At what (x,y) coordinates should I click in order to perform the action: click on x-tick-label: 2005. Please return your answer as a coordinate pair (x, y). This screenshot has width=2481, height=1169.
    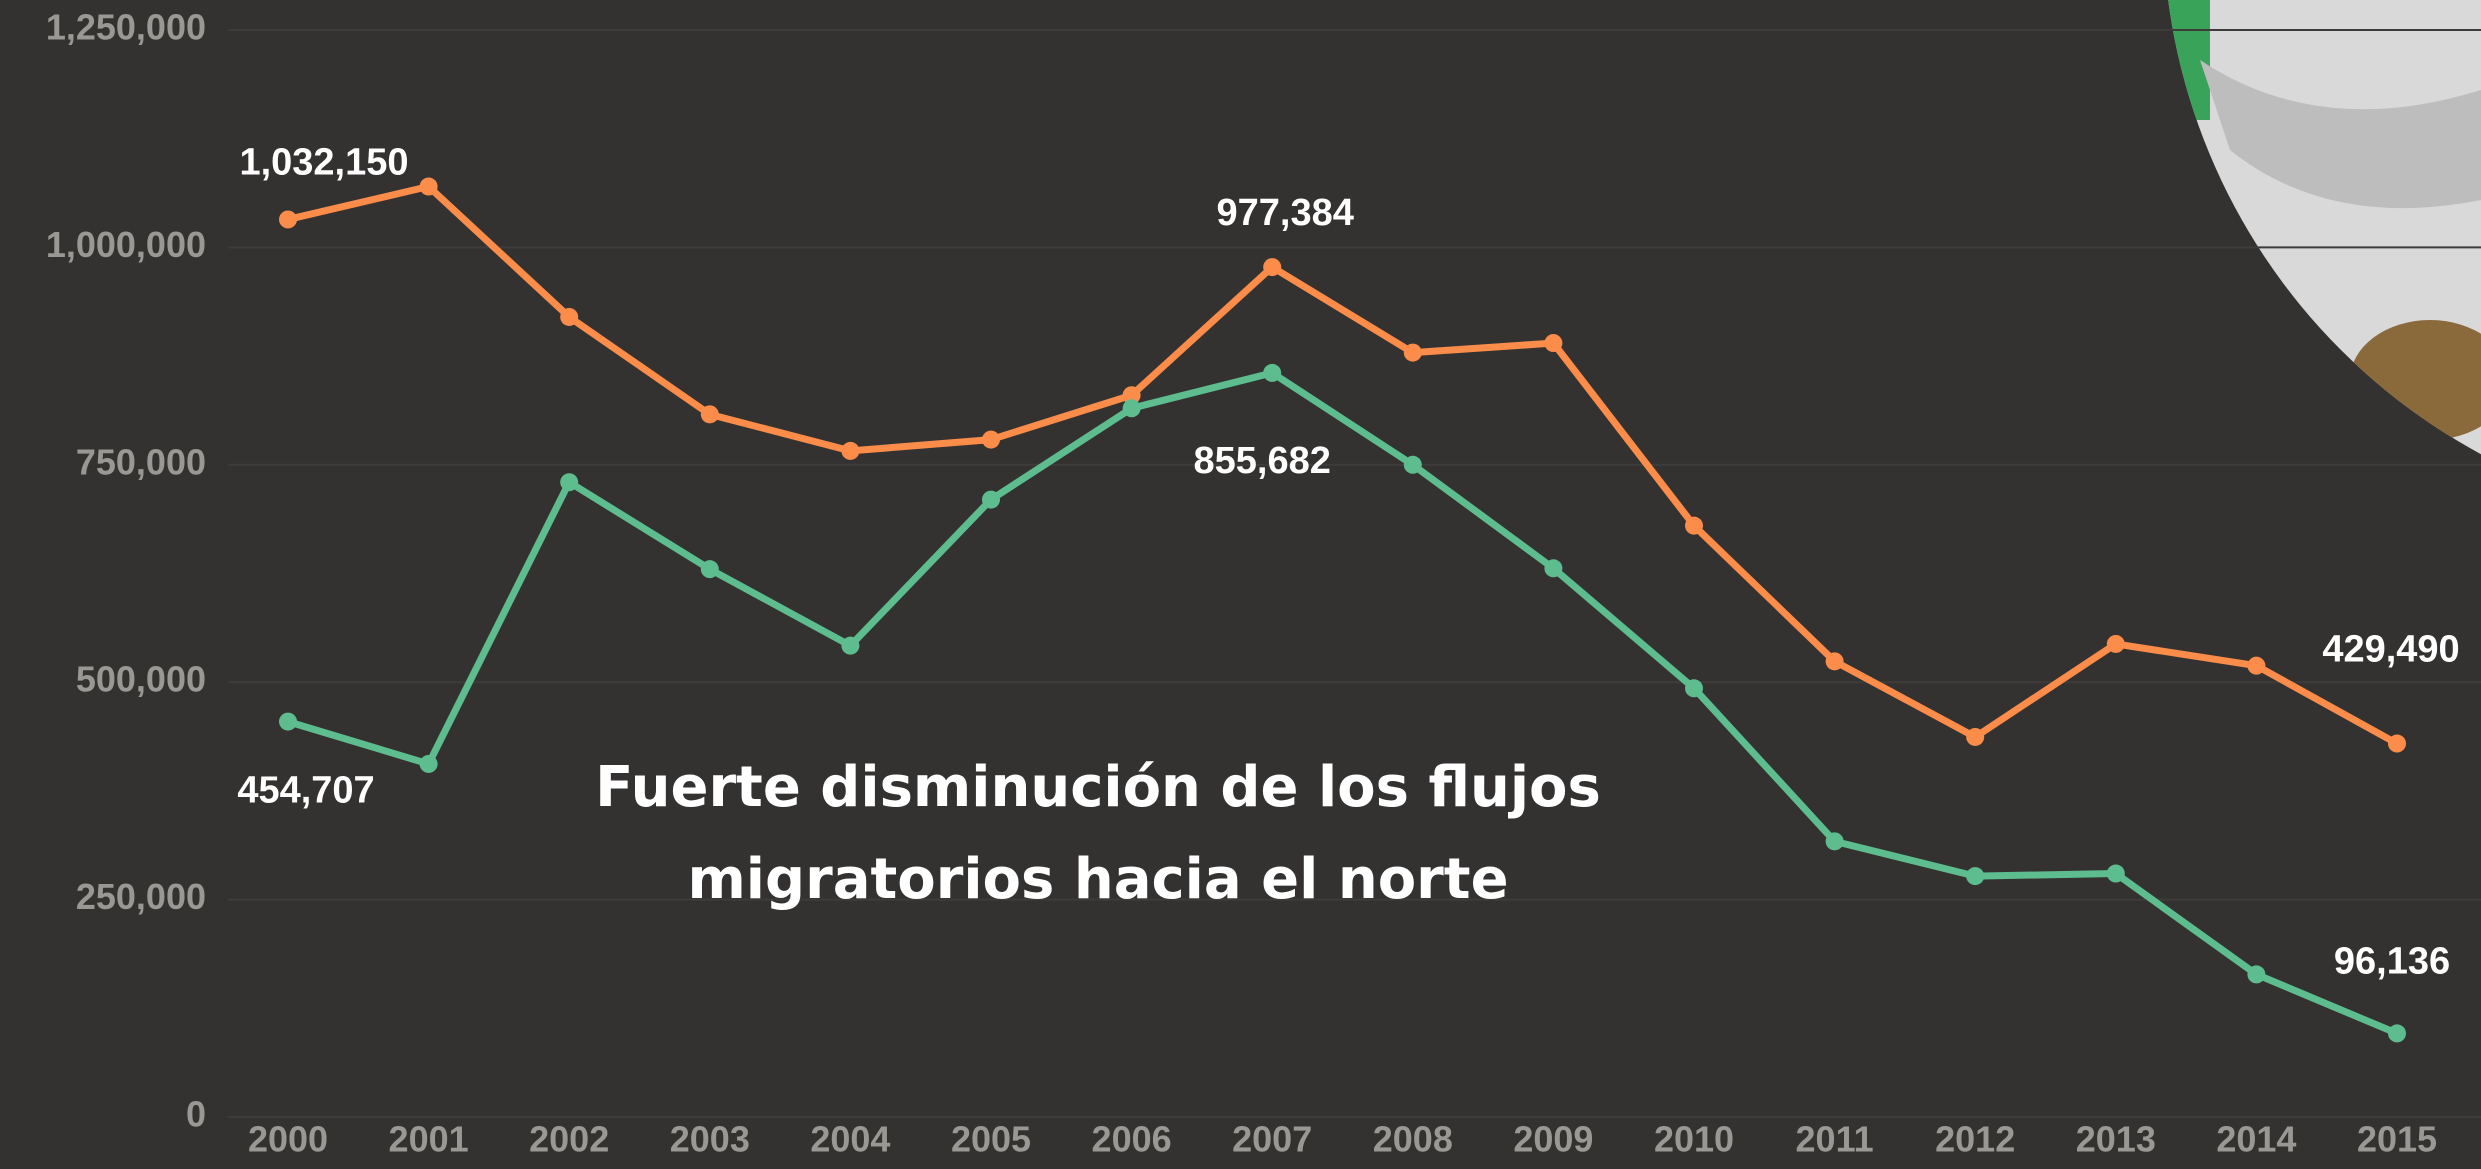
    Looking at the image, I should click on (991, 1139).